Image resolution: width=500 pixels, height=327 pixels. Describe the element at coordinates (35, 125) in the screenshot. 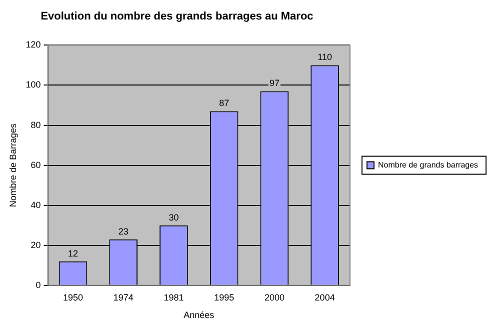

I see `y-tick-label: 80` at that location.